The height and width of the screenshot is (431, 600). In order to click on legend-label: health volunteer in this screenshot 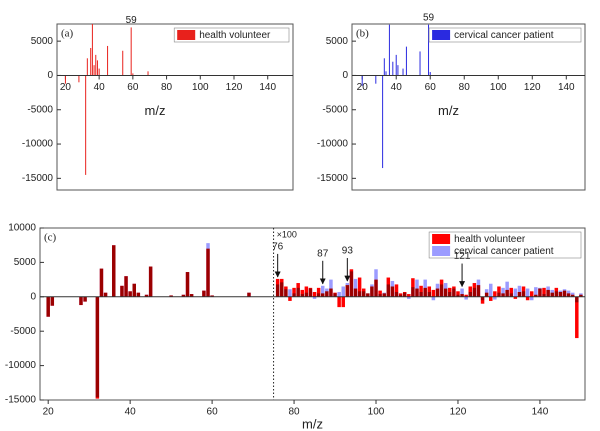, I will do `click(490, 239)`.